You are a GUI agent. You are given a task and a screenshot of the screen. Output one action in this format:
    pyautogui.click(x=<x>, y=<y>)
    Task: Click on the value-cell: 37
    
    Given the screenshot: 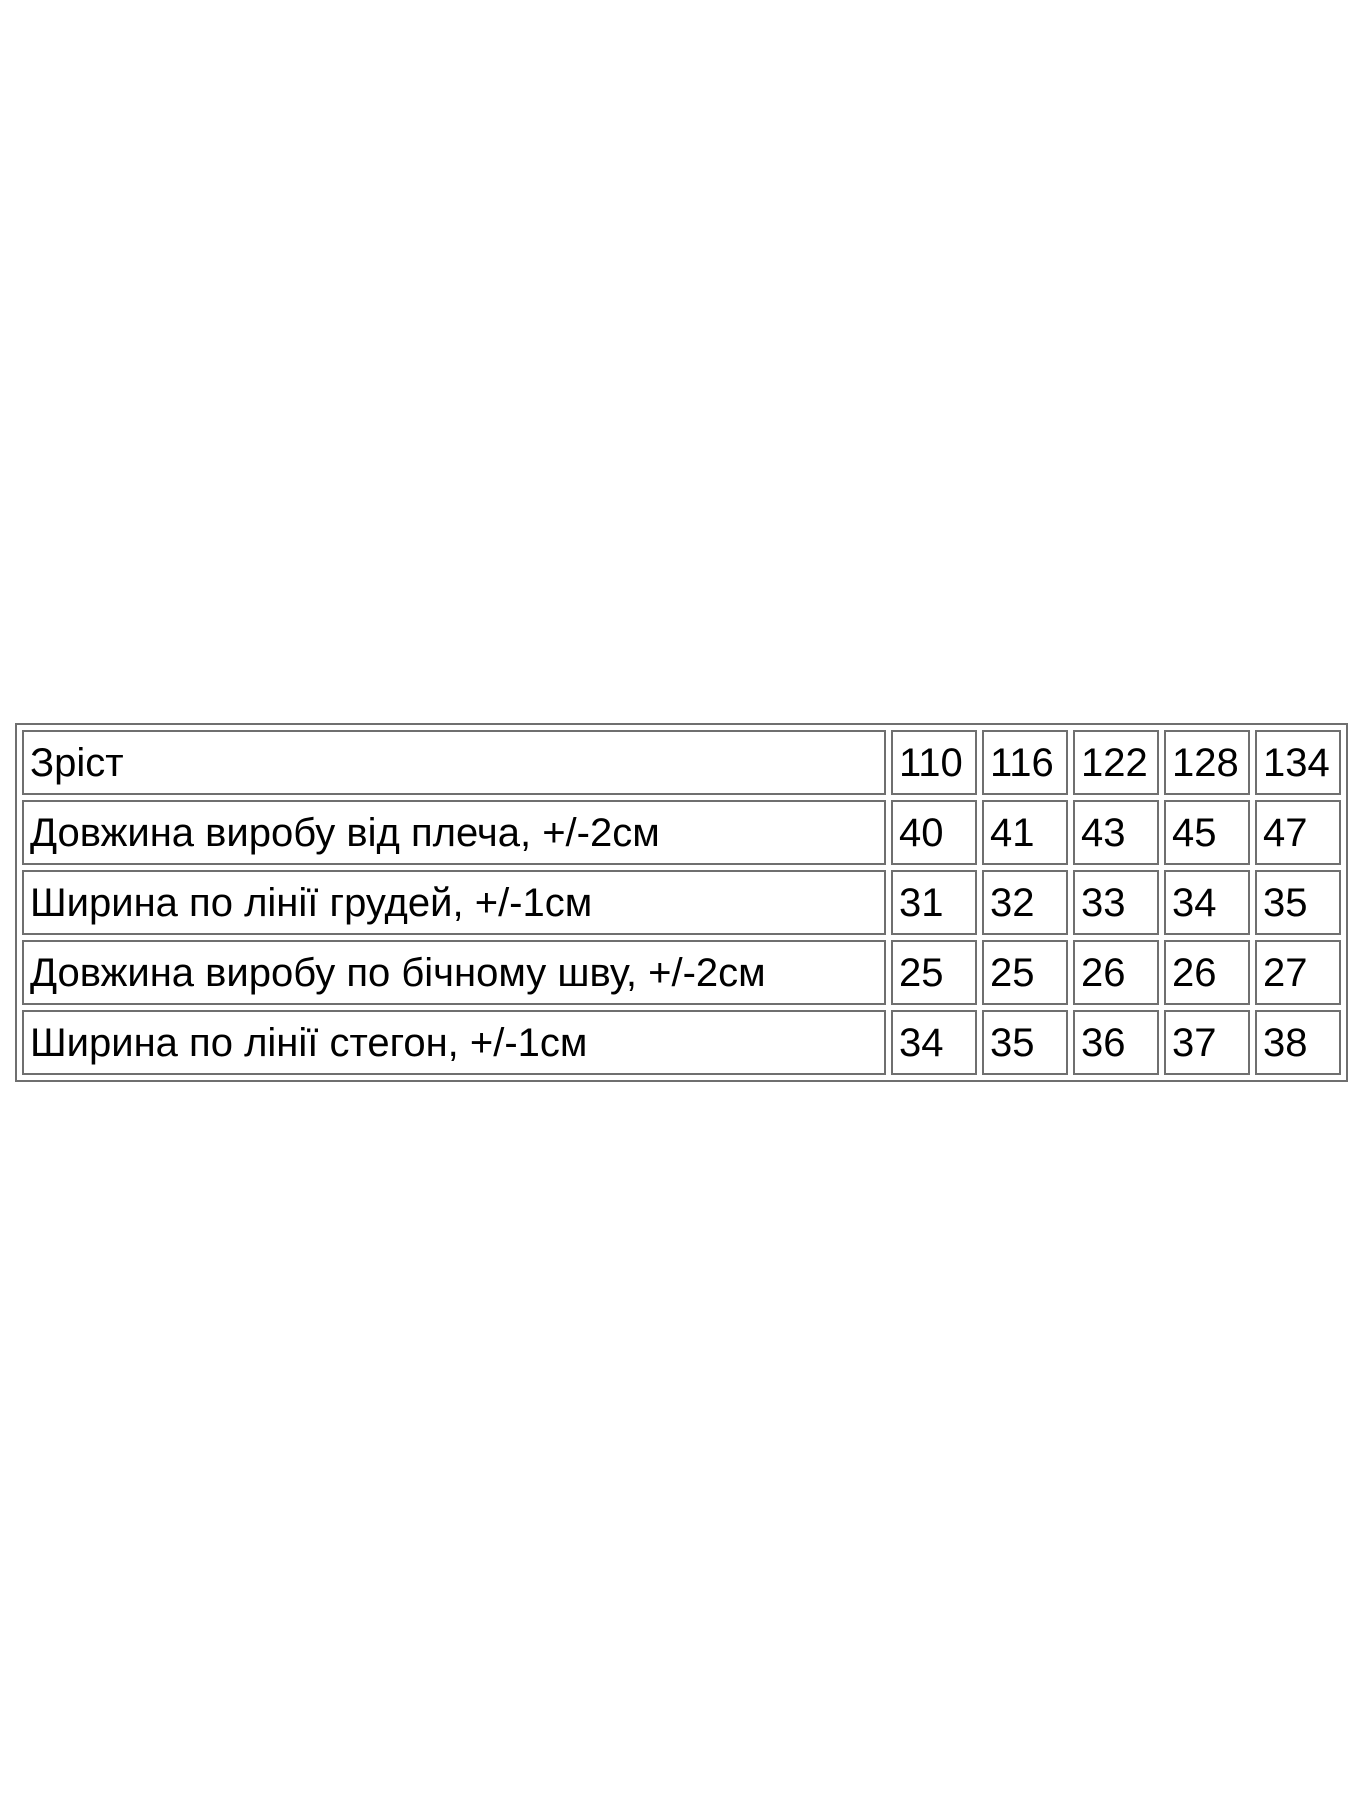 What is the action you would take?
    pyautogui.click(x=1207, y=1042)
    